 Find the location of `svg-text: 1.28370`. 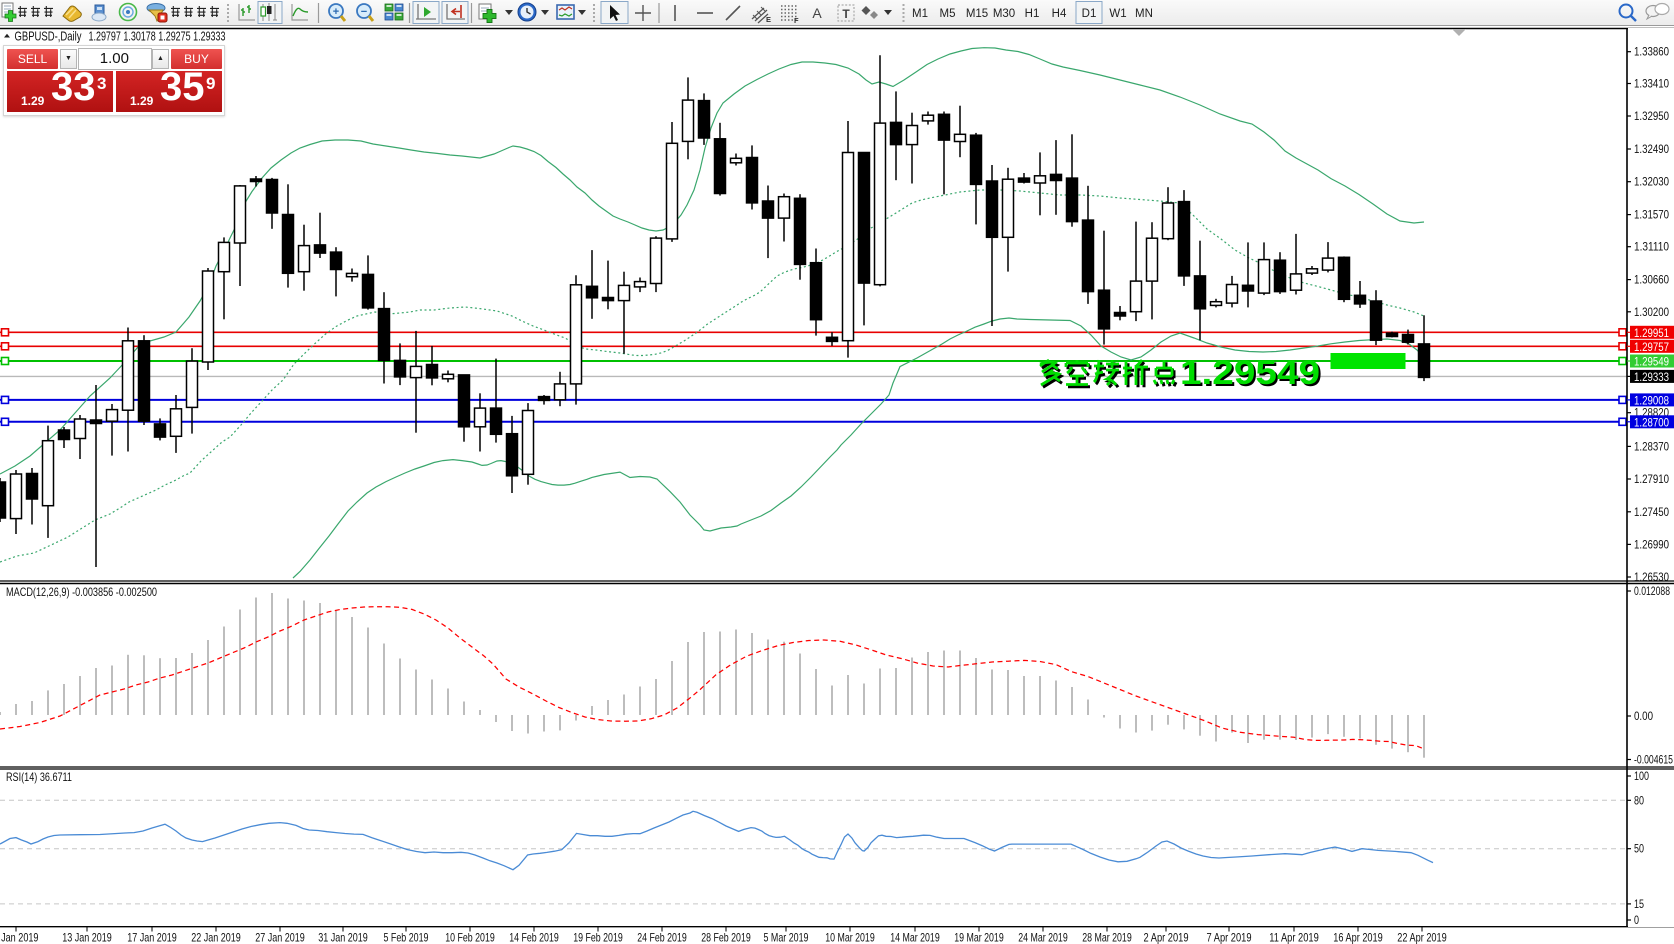

svg-text: 1.28370 is located at coordinates (1651, 446).